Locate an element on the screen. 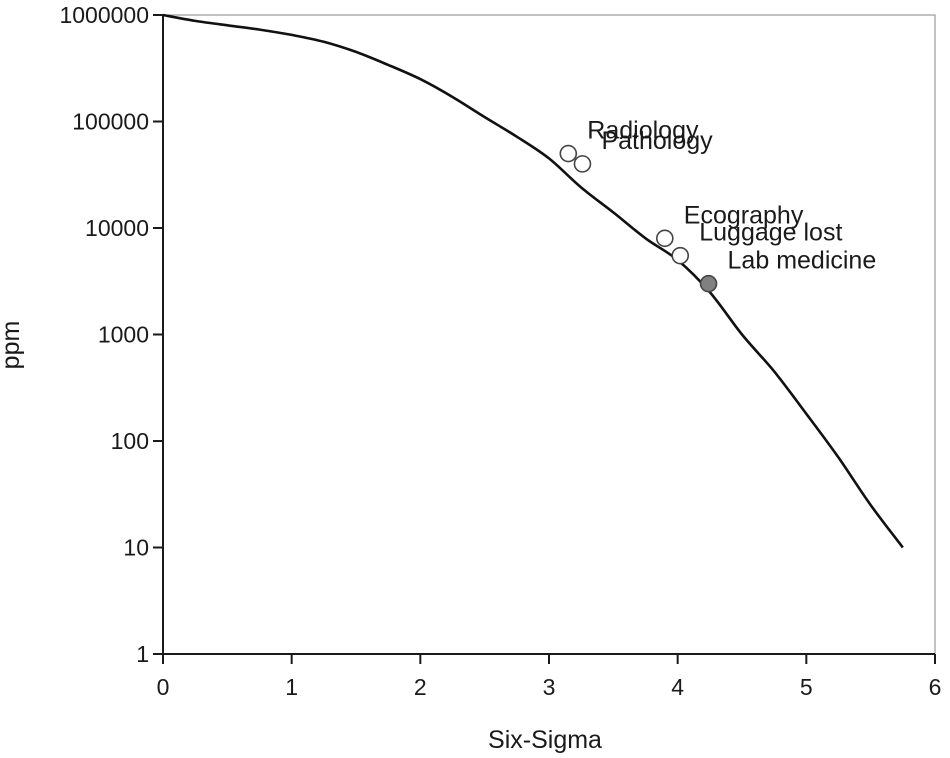 The image size is (950, 758). x-tick-label: 1 is located at coordinates (291, 687).